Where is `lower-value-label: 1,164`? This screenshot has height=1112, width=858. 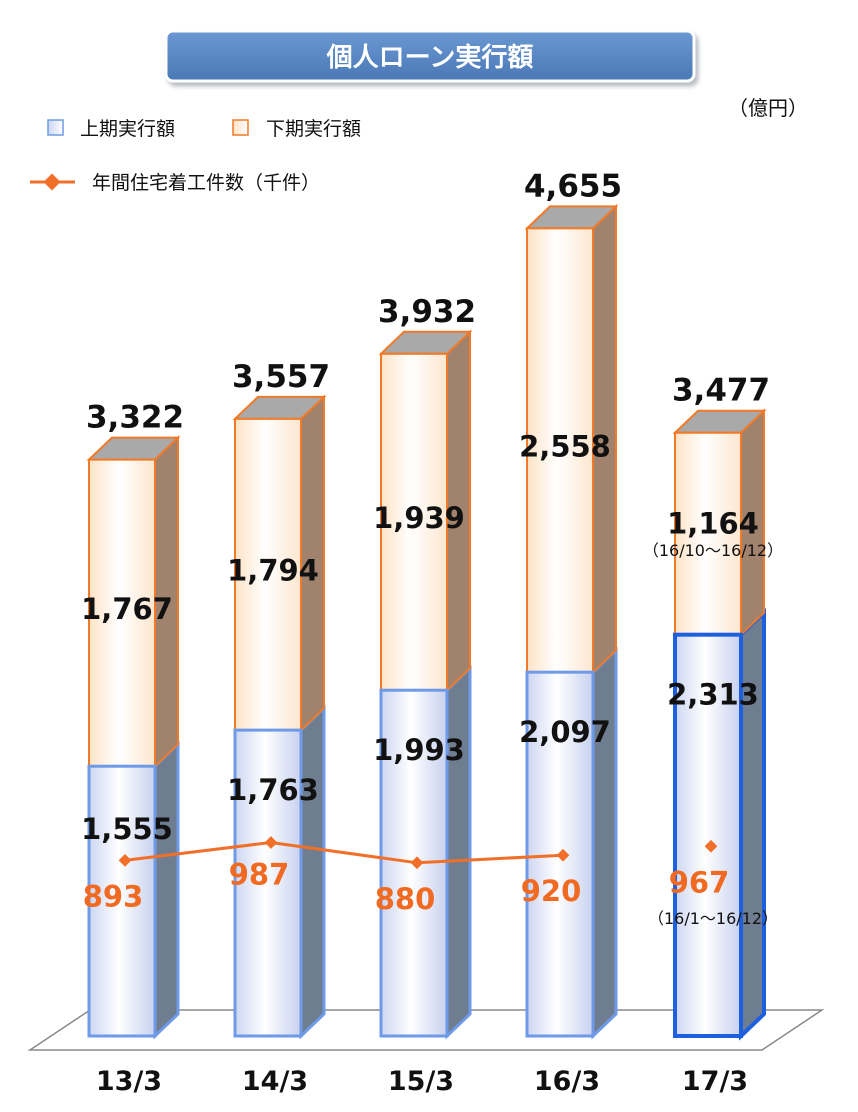 lower-value-label: 1,164 is located at coordinates (713, 524).